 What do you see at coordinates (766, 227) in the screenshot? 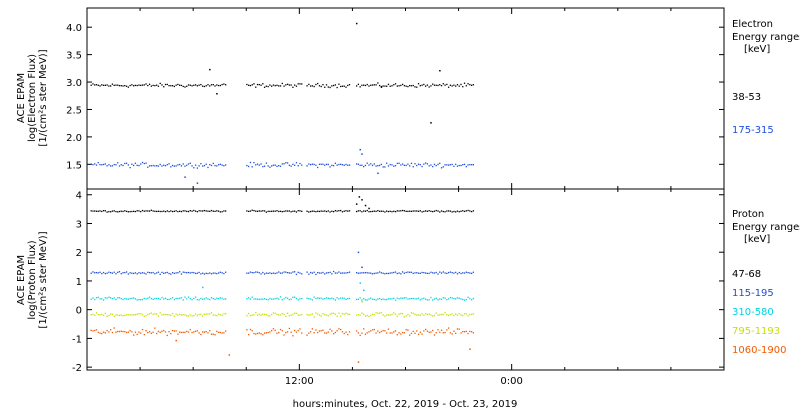
I see `proton-legend-subtitle: Energy ranges` at bounding box center [766, 227].